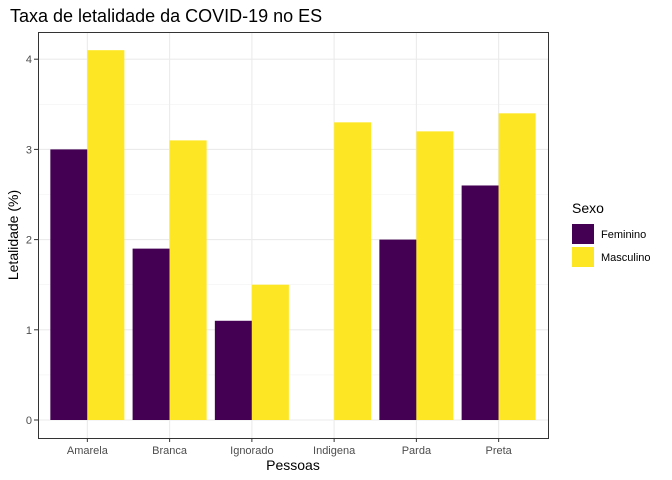 The width and height of the screenshot is (672, 480). What do you see at coordinates (29, 331) in the screenshot?
I see `y-tick-label: 1` at bounding box center [29, 331].